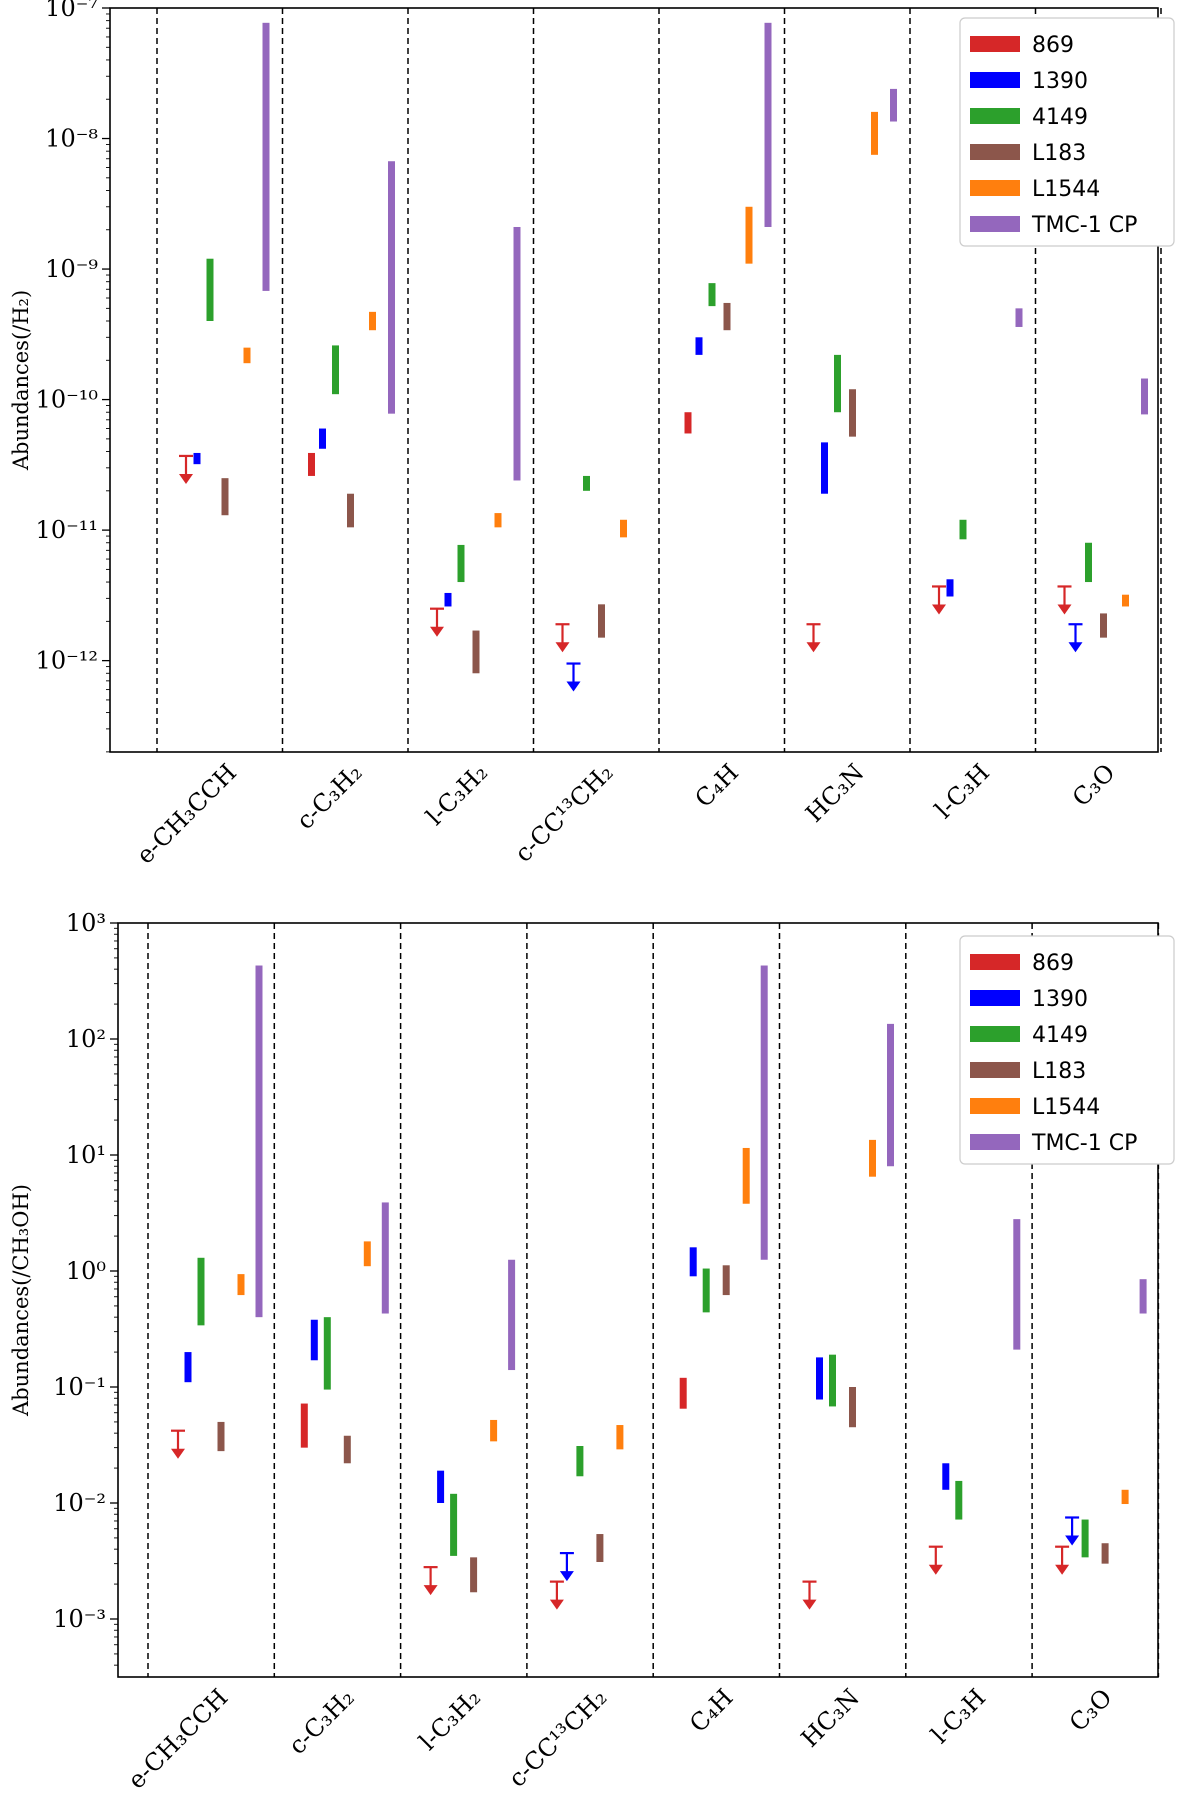 This screenshot has width=1200, height=1817. What do you see at coordinates (1029, 117) in the screenshot?
I see `legend-item: 4149` at bounding box center [1029, 117].